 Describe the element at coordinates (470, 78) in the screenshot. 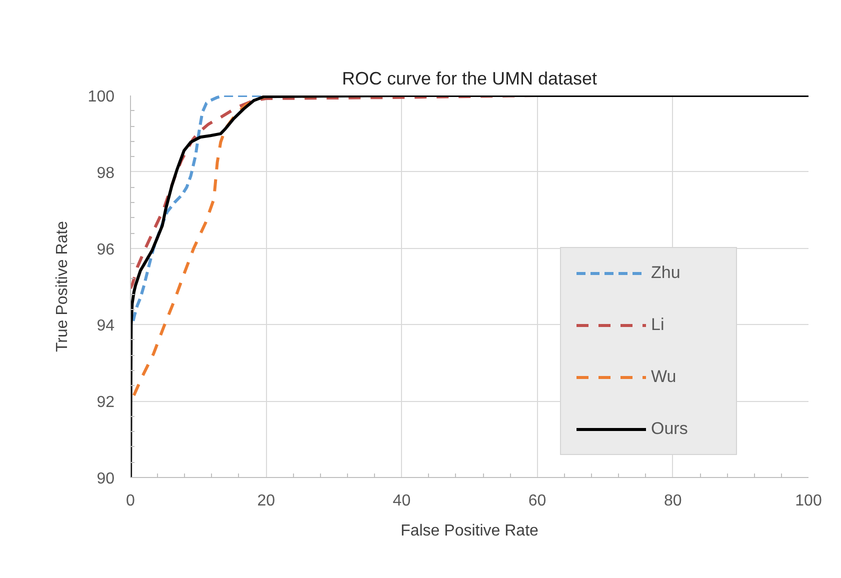

I see `chart-title: ROC curve for the UMN dataset` at that location.